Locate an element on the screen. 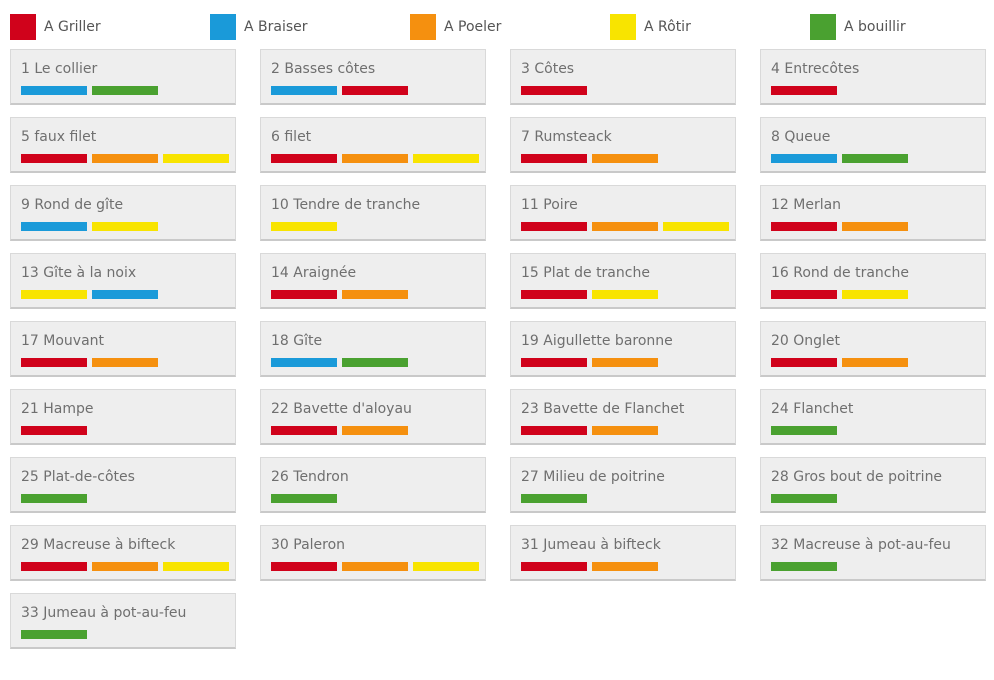 The image size is (994, 680). cut-card-title: 20 Onglet is located at coordinates (806, 341).